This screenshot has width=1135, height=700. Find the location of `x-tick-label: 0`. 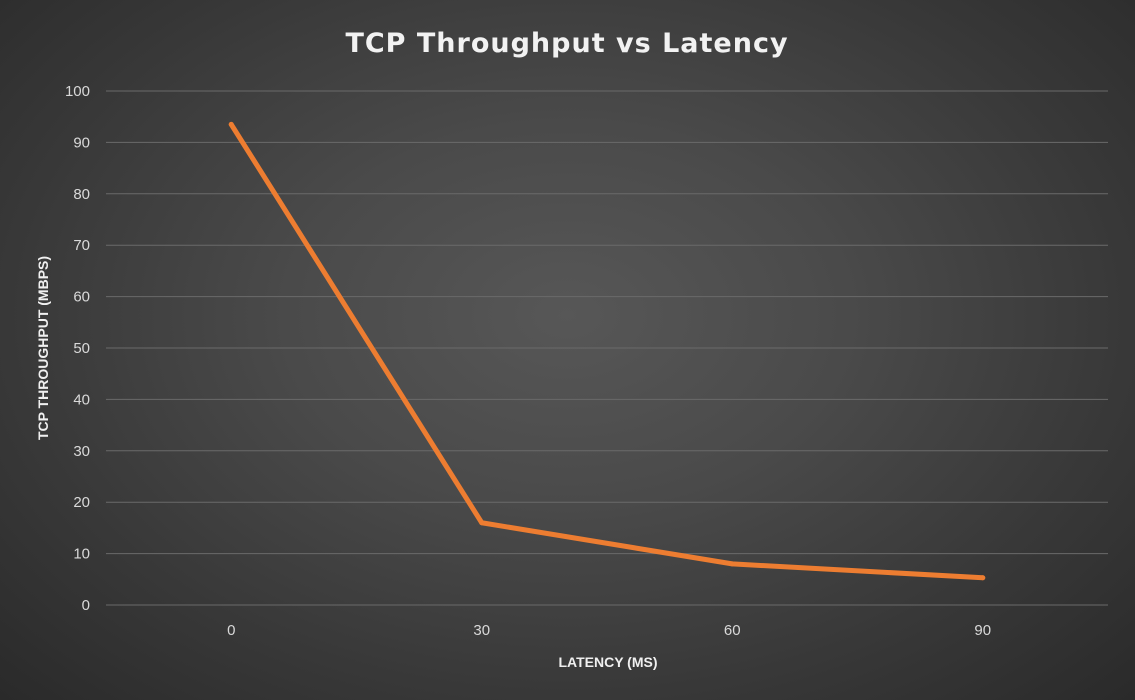

x-tick-label: 0 is located at coordinates (231, 630).